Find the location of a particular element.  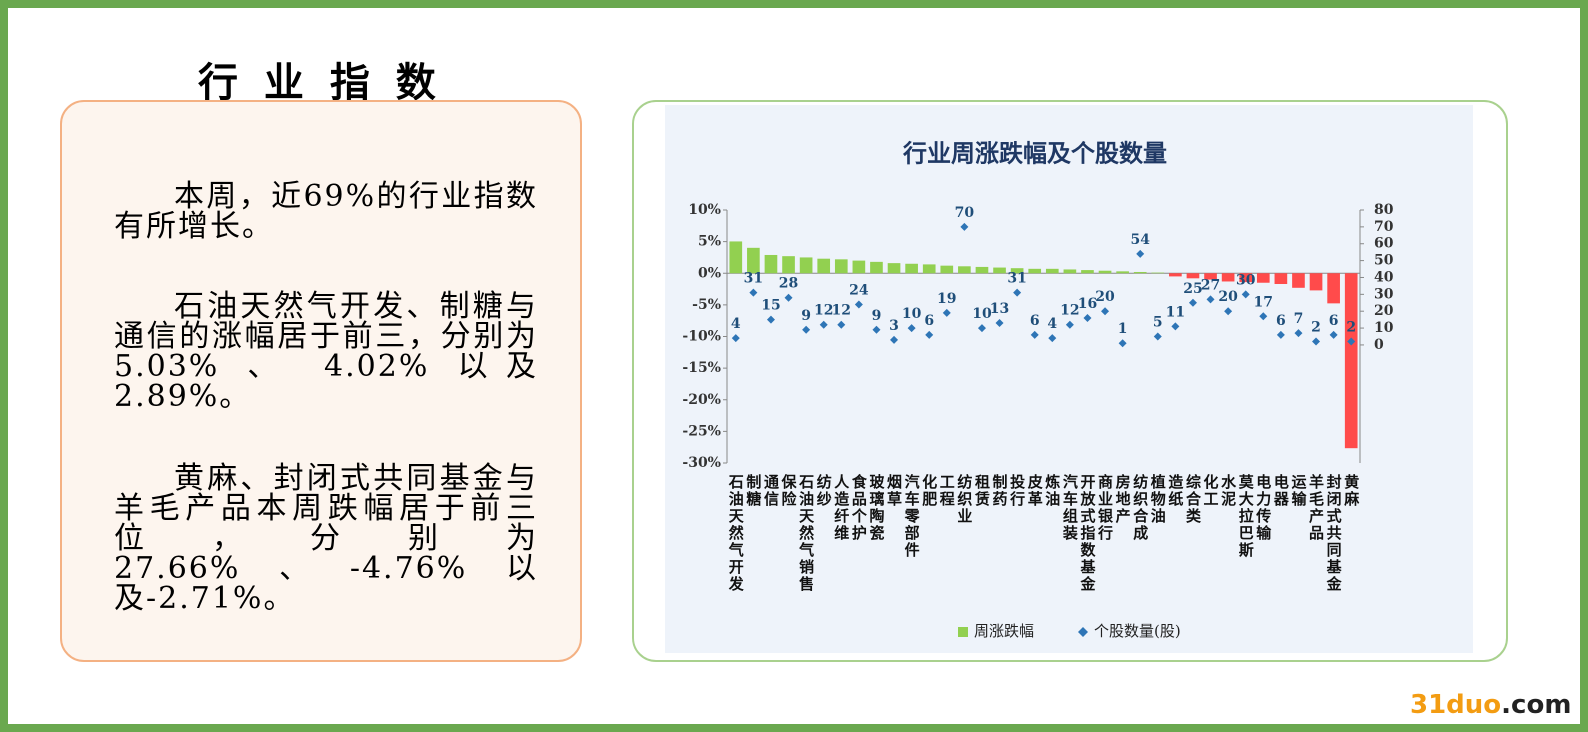

y2-tick-label: 70 is located at coordinates (1384, 227).